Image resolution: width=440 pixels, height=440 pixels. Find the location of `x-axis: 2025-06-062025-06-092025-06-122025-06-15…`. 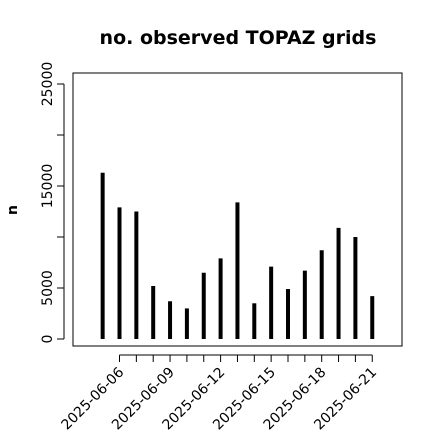

x-axis: 2025-06-062025-06-092025-06-122025-06-15… is located at coordinates (219, 393).